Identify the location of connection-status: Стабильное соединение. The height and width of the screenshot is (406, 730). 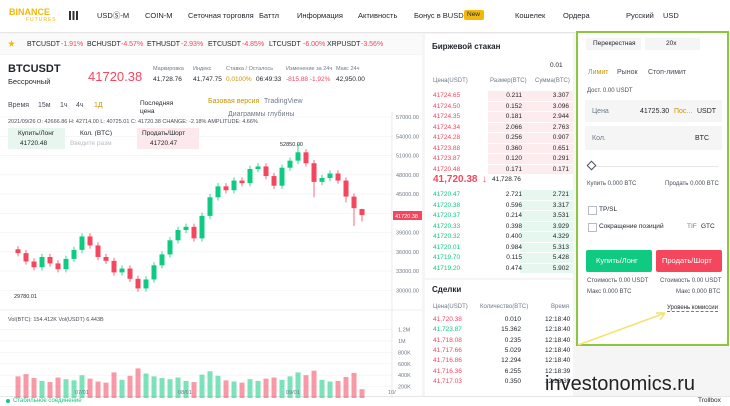
(47, 401).